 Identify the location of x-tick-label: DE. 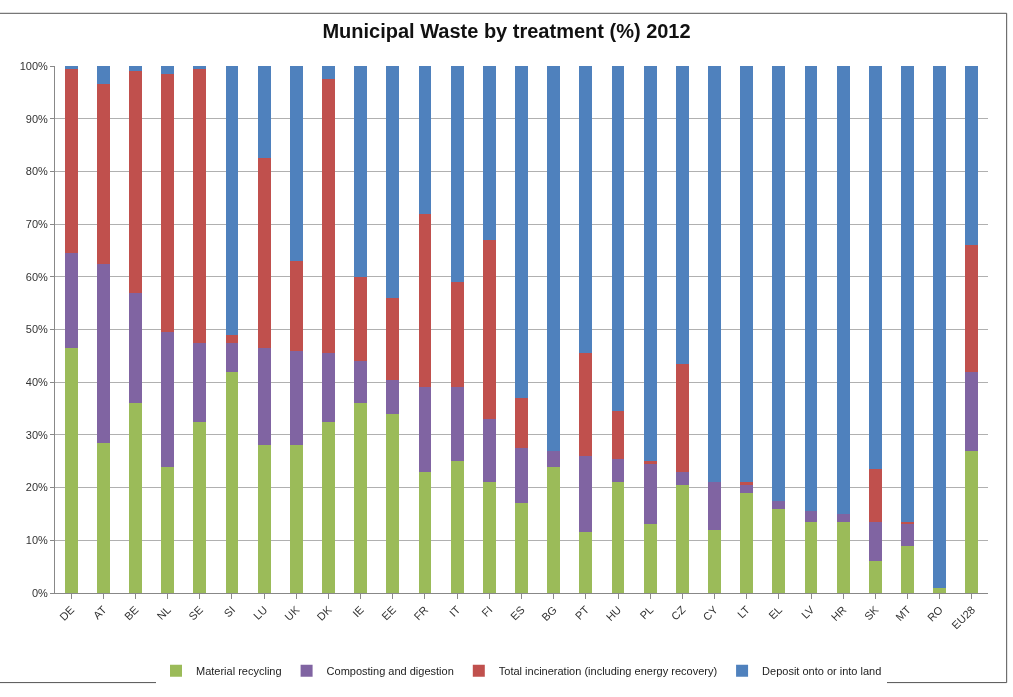
(67, 613).